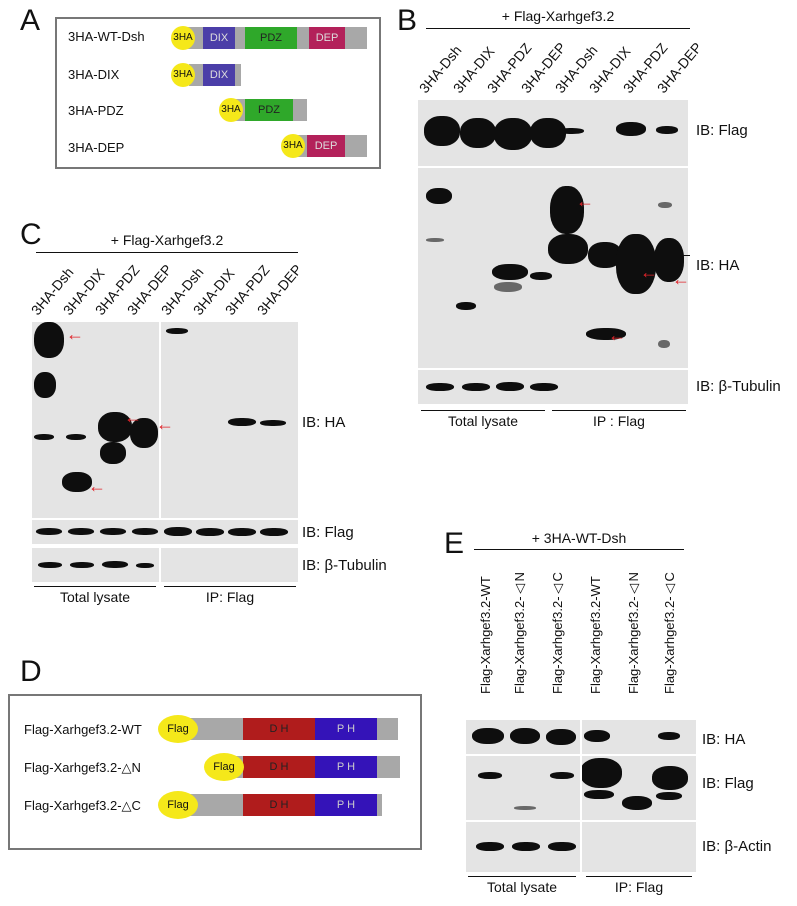 The height and width of the screenshot is (906, 797). I want to click on construct-label-dep: 3HA-DEP, so click(96, 147).